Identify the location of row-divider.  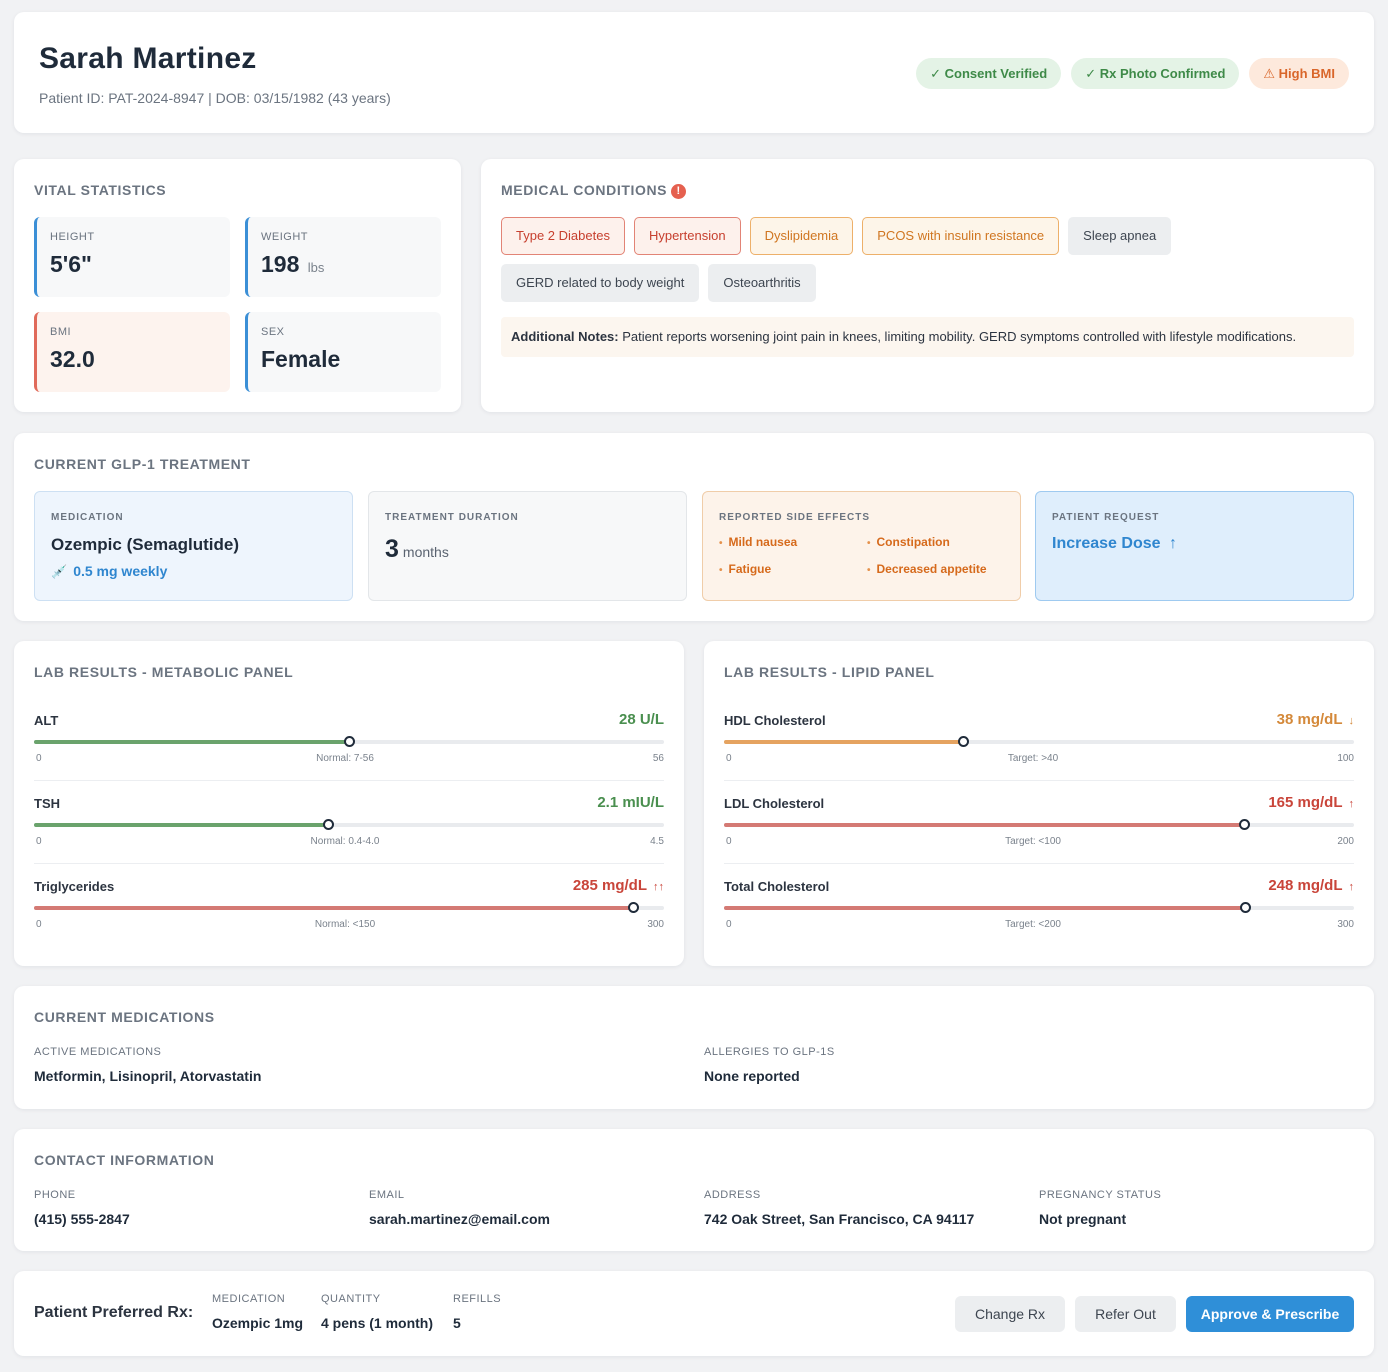
(1039, 780).